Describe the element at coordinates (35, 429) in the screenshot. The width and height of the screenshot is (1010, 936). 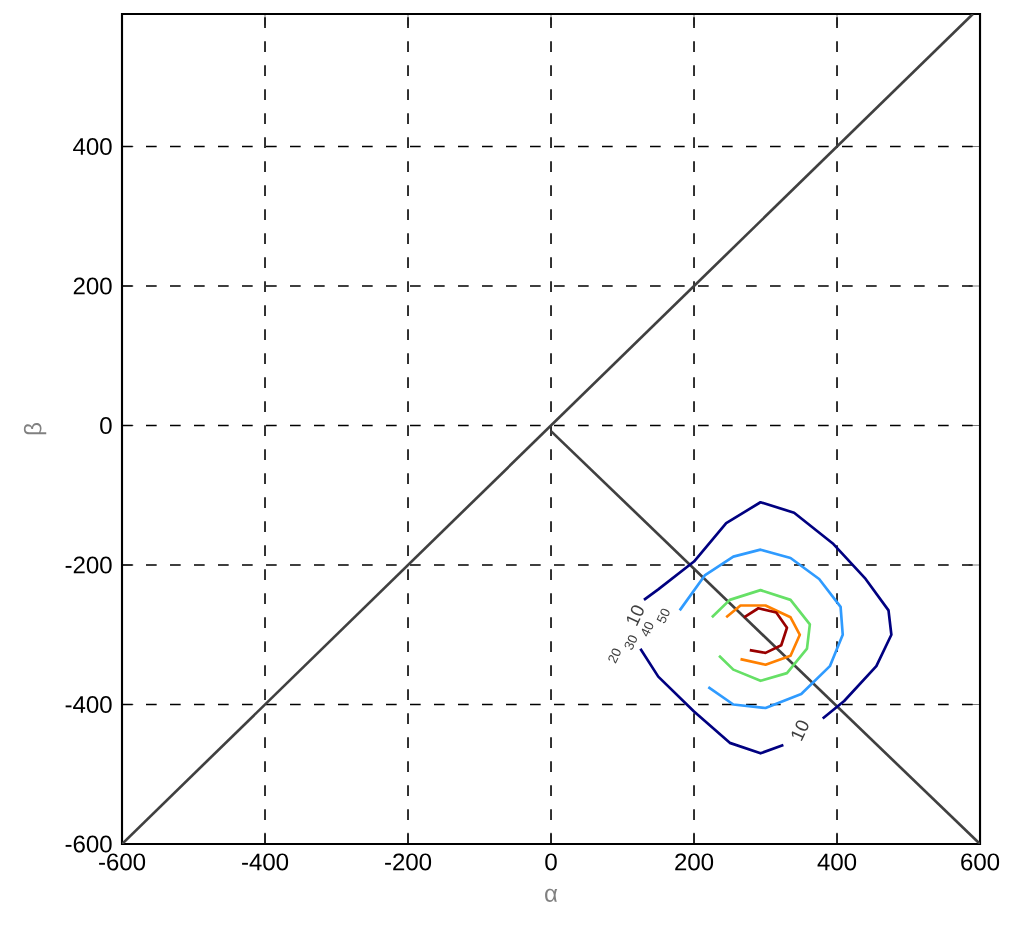
I see `y-axis-title: β` at that location.